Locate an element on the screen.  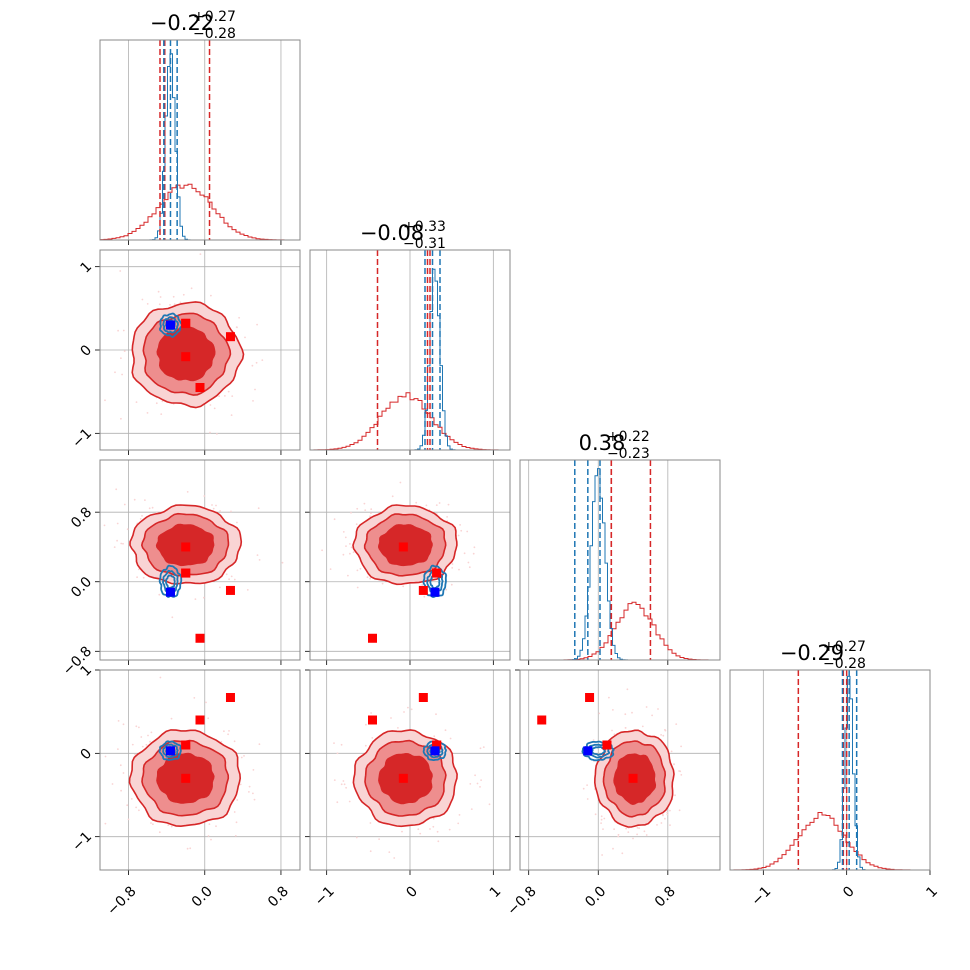
blue-marker is located at coordinates (170, 751).